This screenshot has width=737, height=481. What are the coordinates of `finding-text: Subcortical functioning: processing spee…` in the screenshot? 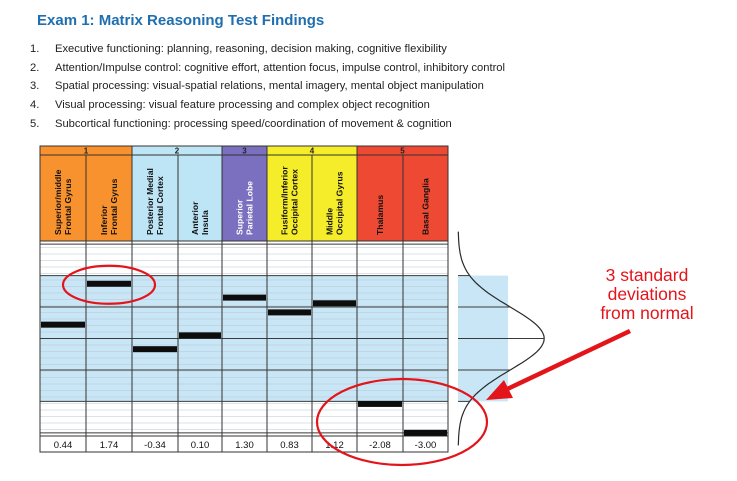 It's located at (253, 123).